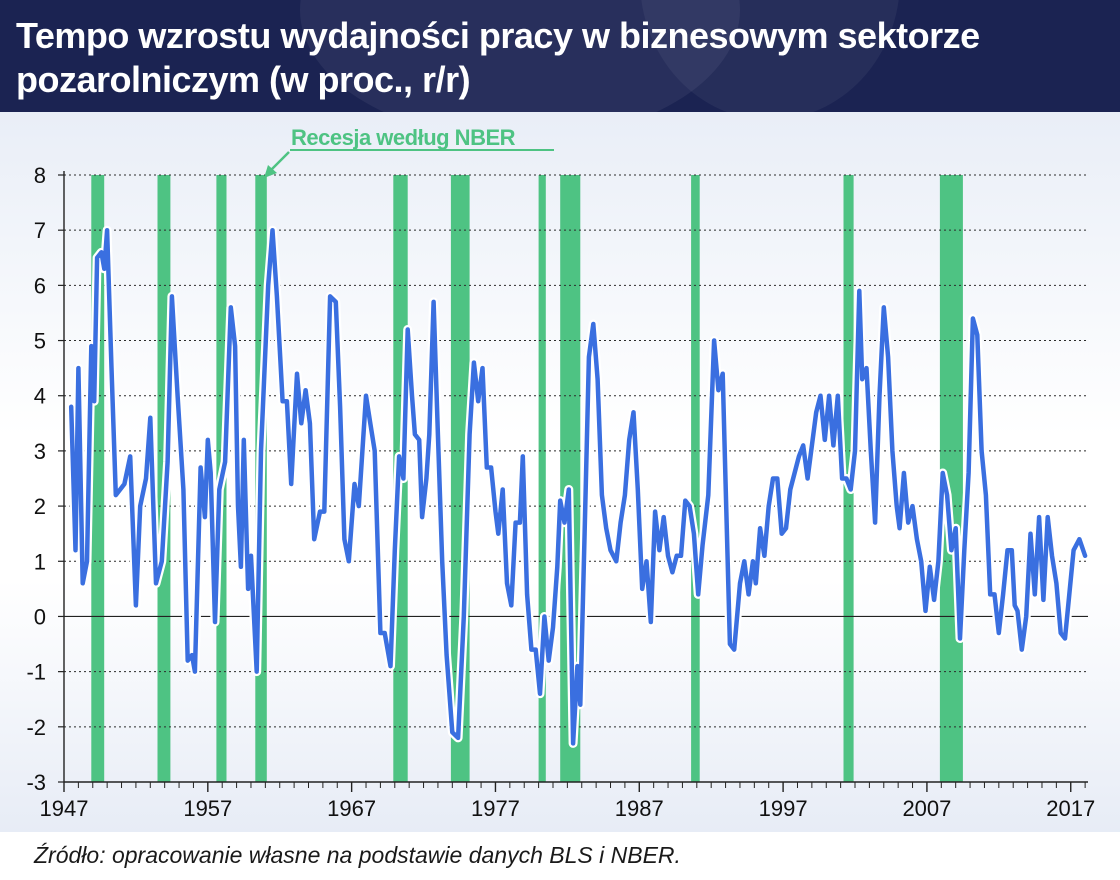  What do you see at coordinates (639, 808) in the screenshot?
I see `x-tick-label: 1987` at bounding box center [639, 808].